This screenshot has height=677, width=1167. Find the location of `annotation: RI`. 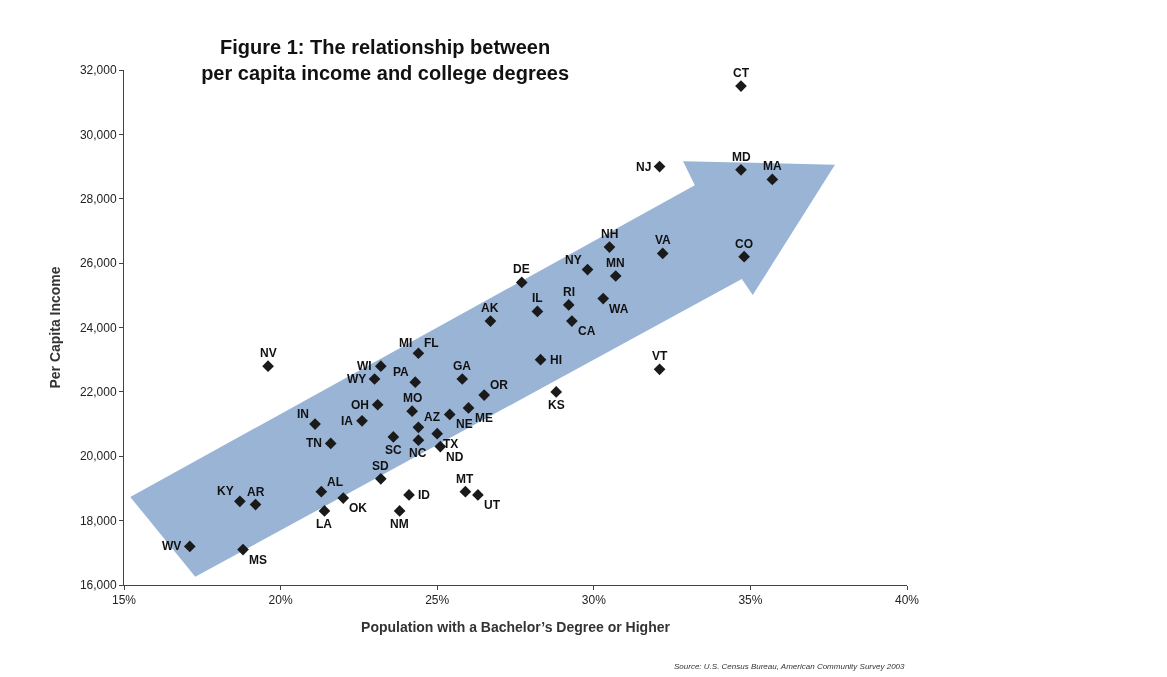

annotation: RI is located at coordinates (569, 292).